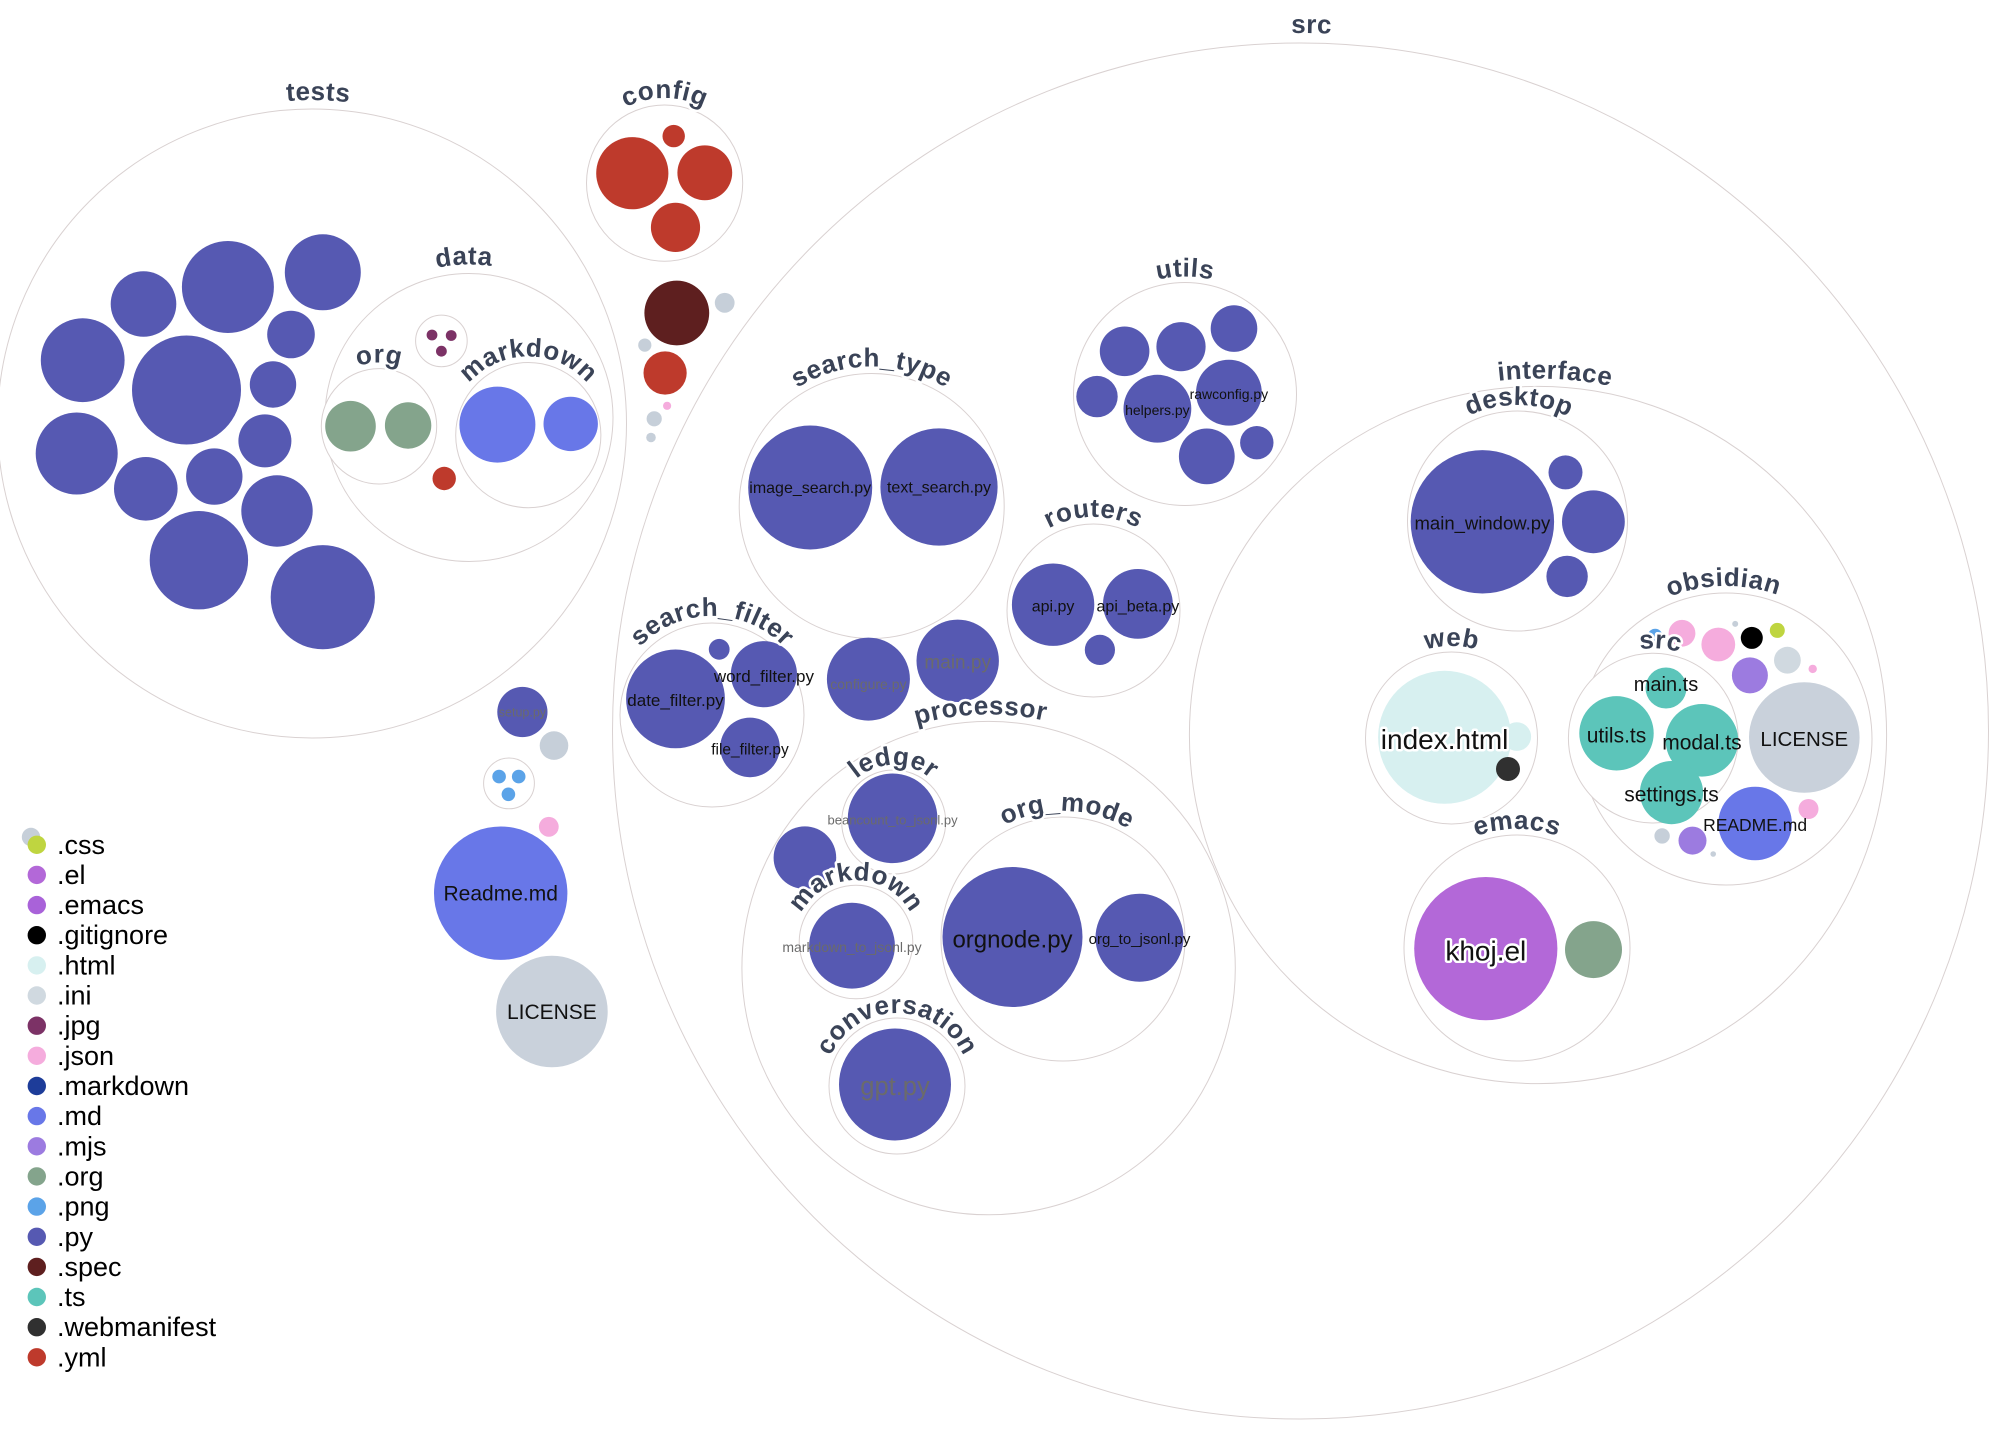 The width and height of the screenshot is (1995, 1456). I want to click on svg-text: gpt.py, so click(895, 1087).